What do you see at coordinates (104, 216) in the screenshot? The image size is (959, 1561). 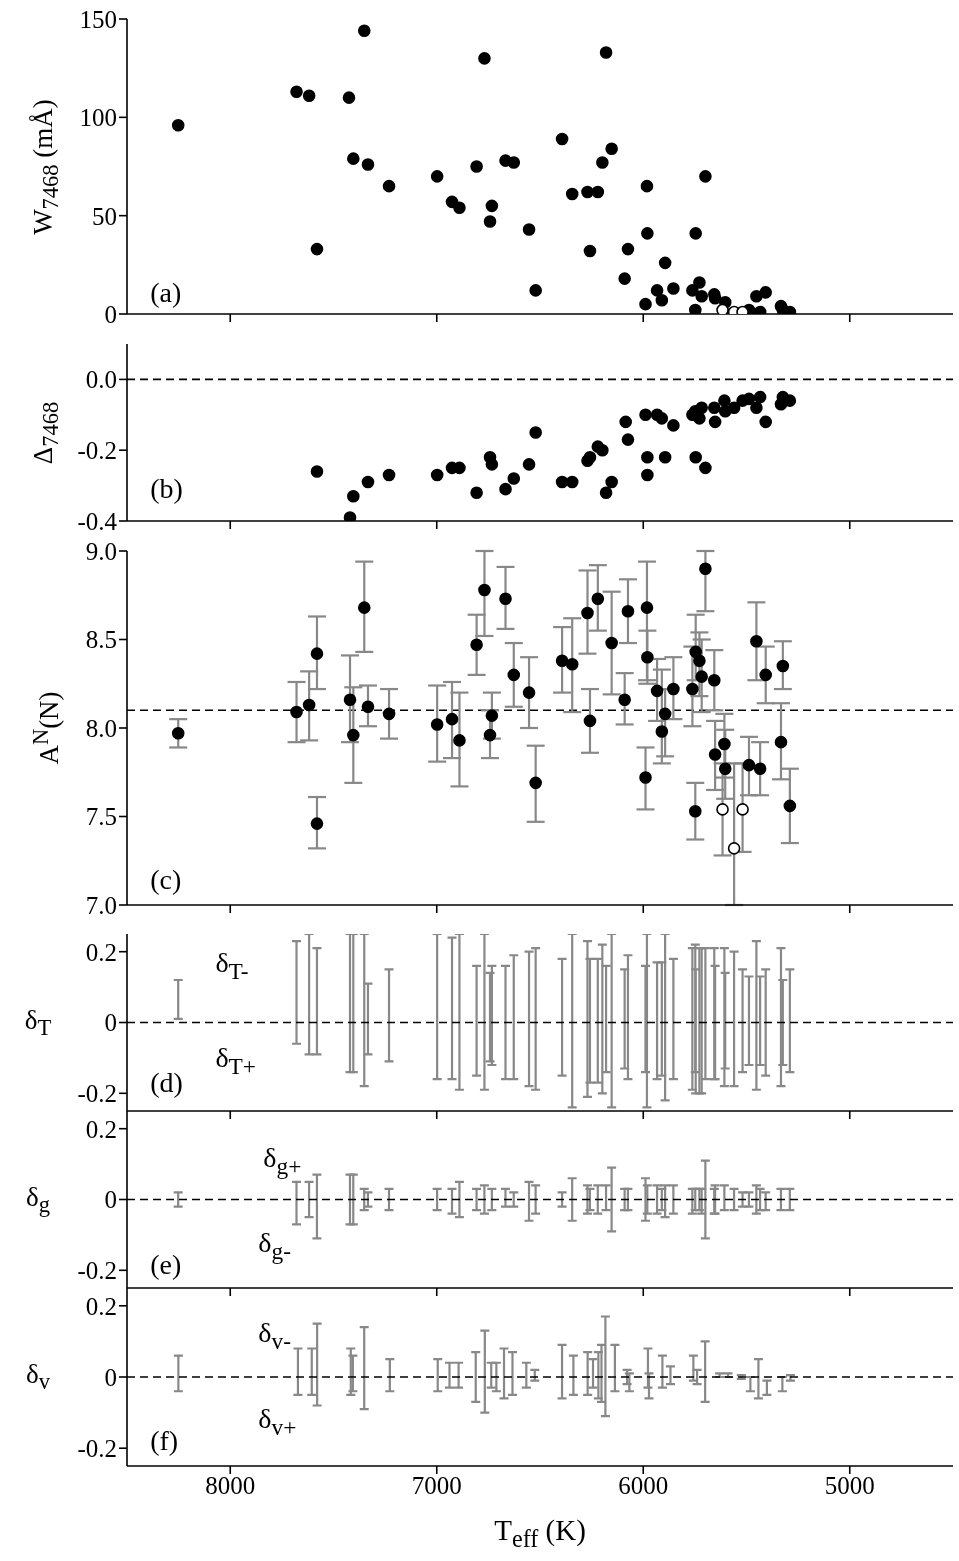 I see `y-tick-label: 50` at bounding box center [104, 216].